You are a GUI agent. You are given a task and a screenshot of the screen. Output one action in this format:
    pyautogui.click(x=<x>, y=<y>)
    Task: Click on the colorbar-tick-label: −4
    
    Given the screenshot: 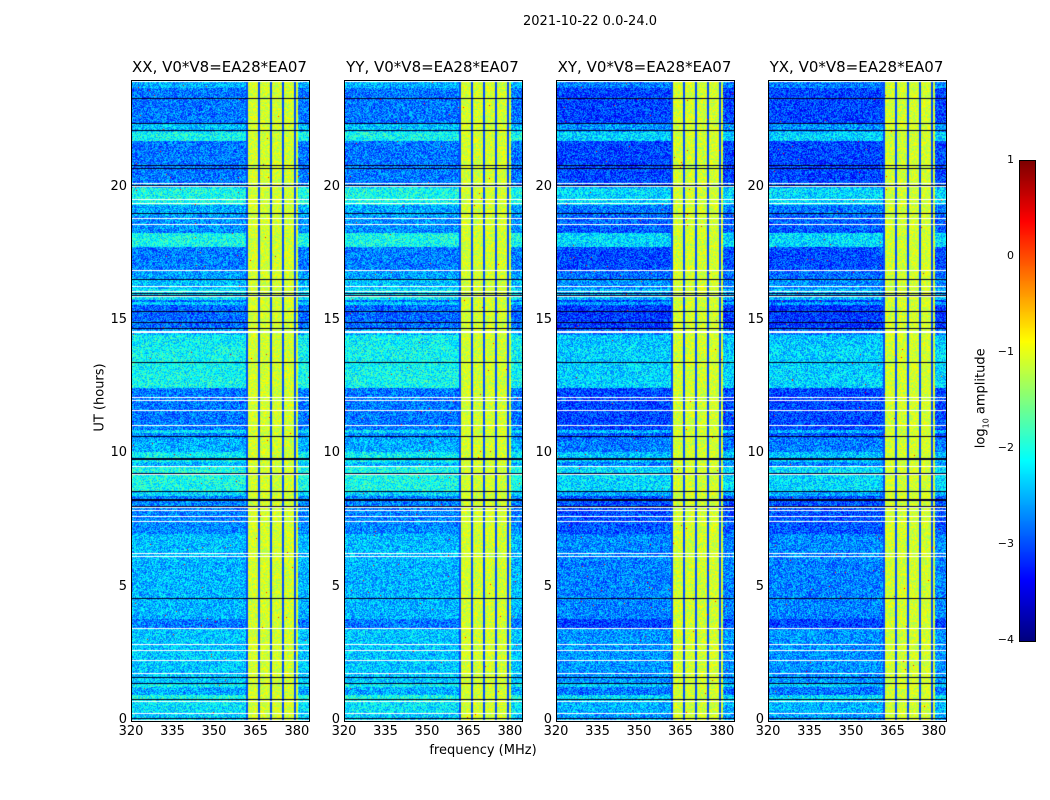 What is the action you would take?
    pyautogui.click(x=1005, y=639)
    